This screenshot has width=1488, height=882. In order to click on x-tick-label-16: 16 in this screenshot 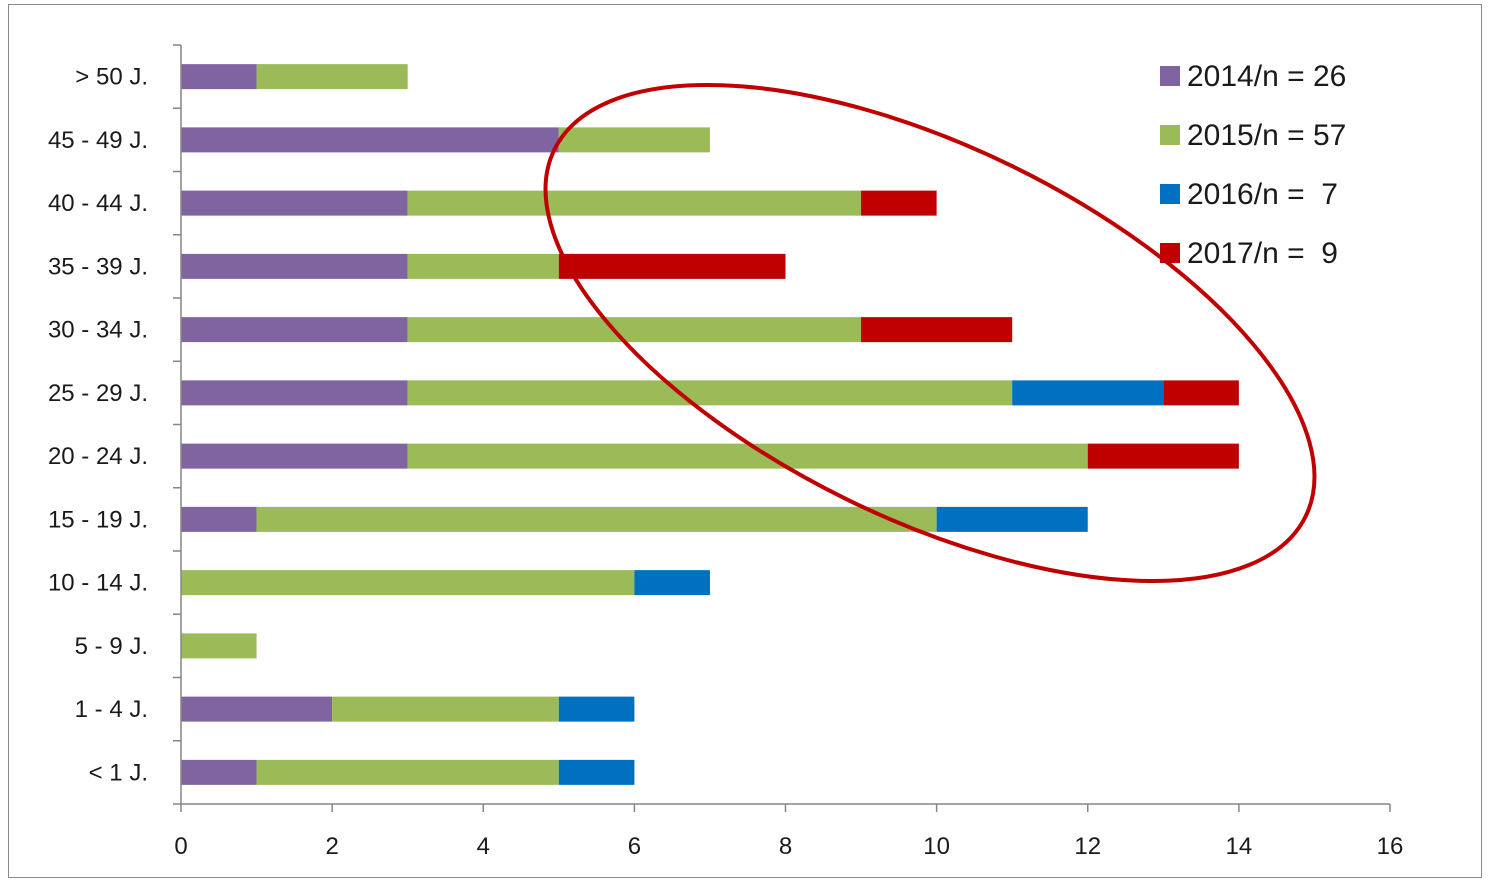, I will do `click(1390, 846)`.